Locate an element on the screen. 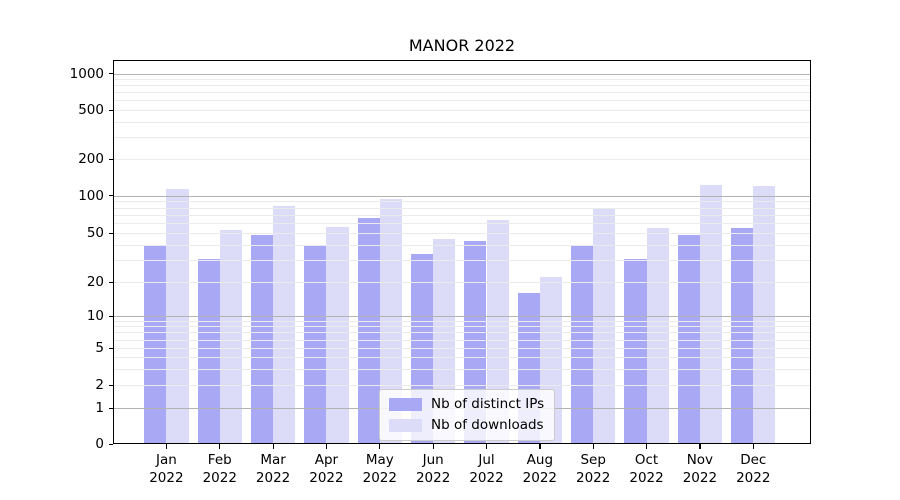 The height and width of the screenshot is (500, 900). bar-ips-jan is located at coordinates (155, 344).